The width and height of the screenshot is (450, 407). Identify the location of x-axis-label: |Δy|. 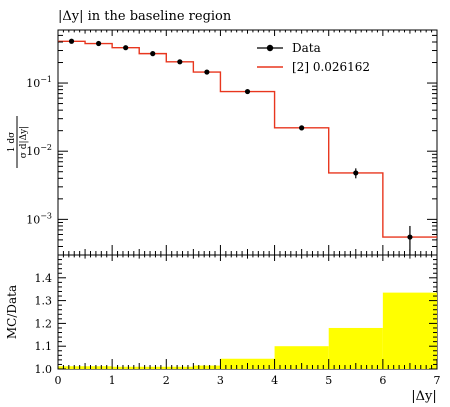
(424, 396).